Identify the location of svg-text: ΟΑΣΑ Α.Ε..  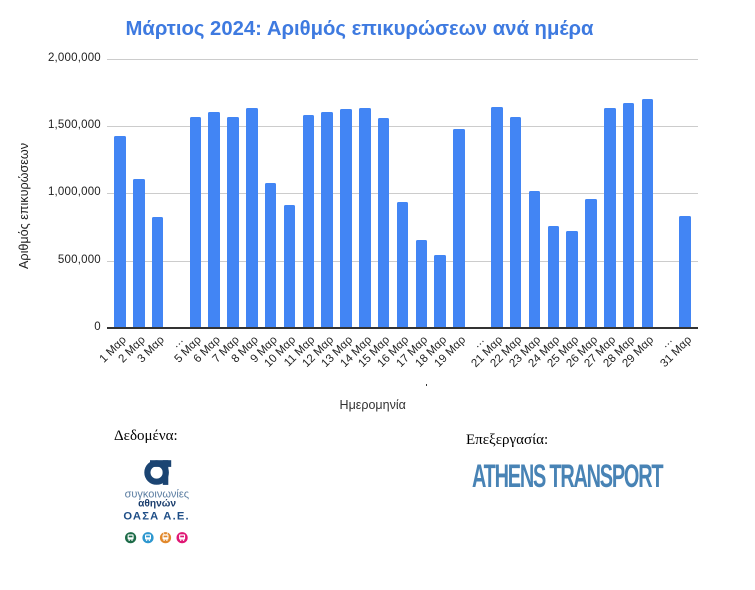
(156, 517).